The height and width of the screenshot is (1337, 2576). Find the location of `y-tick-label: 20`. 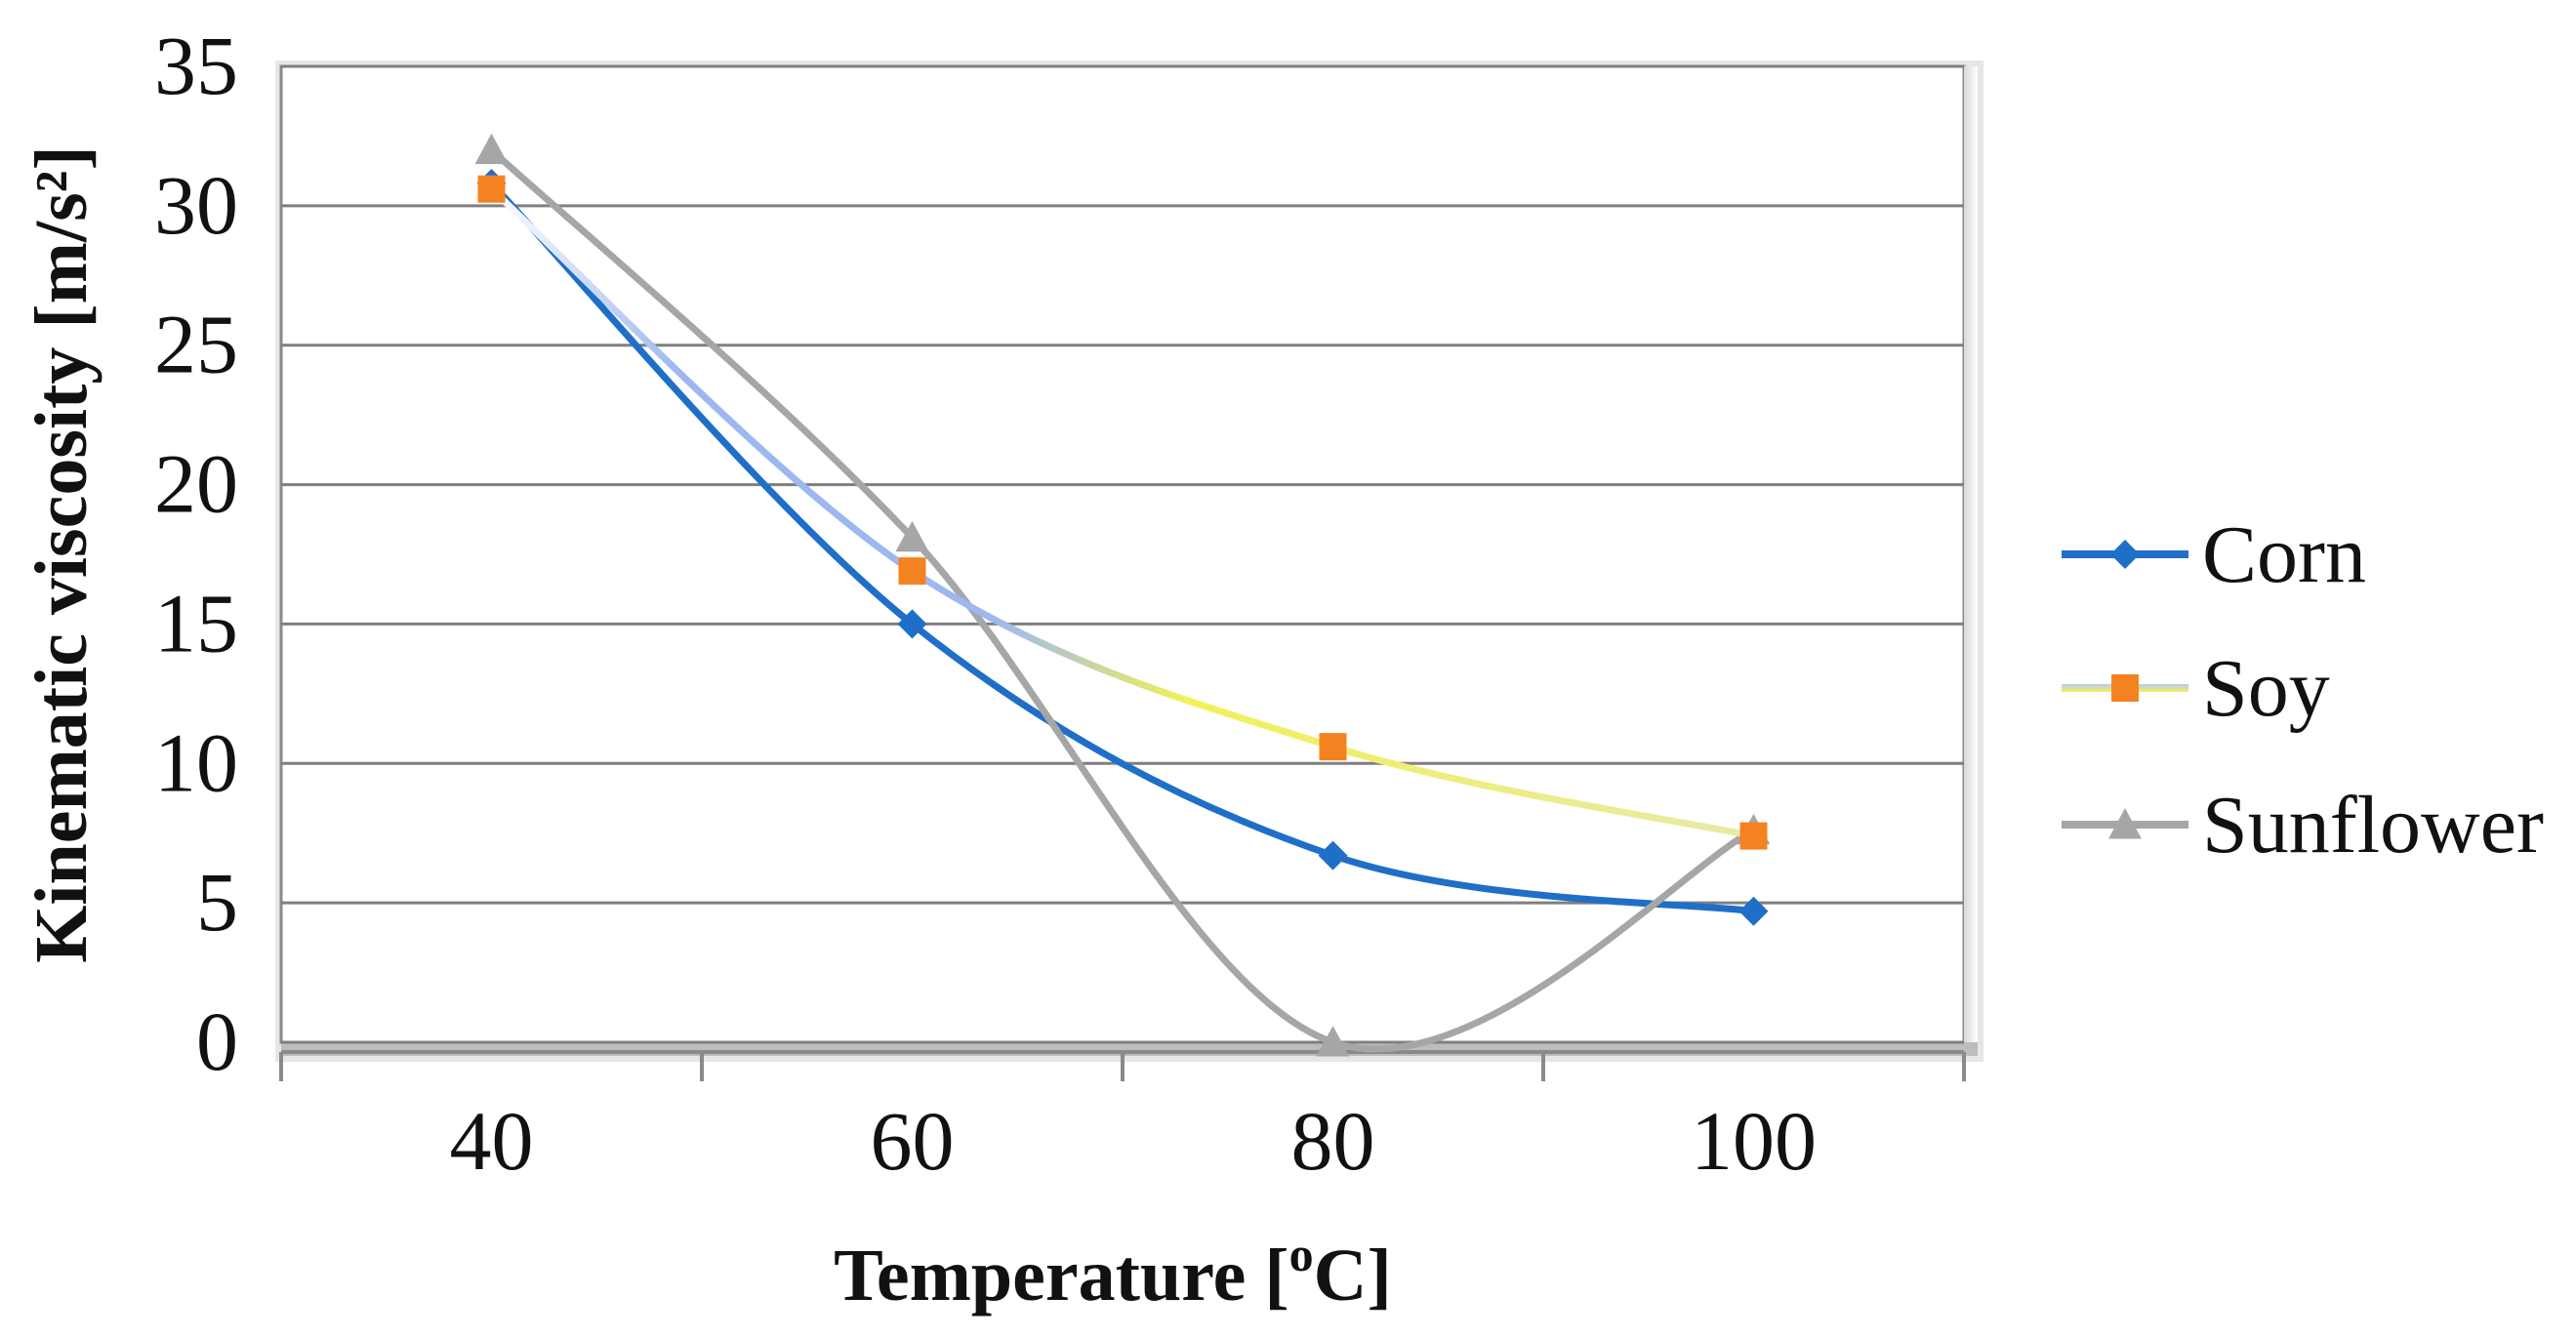

y-tick-label: 20 is located at coordinates (196, 484).